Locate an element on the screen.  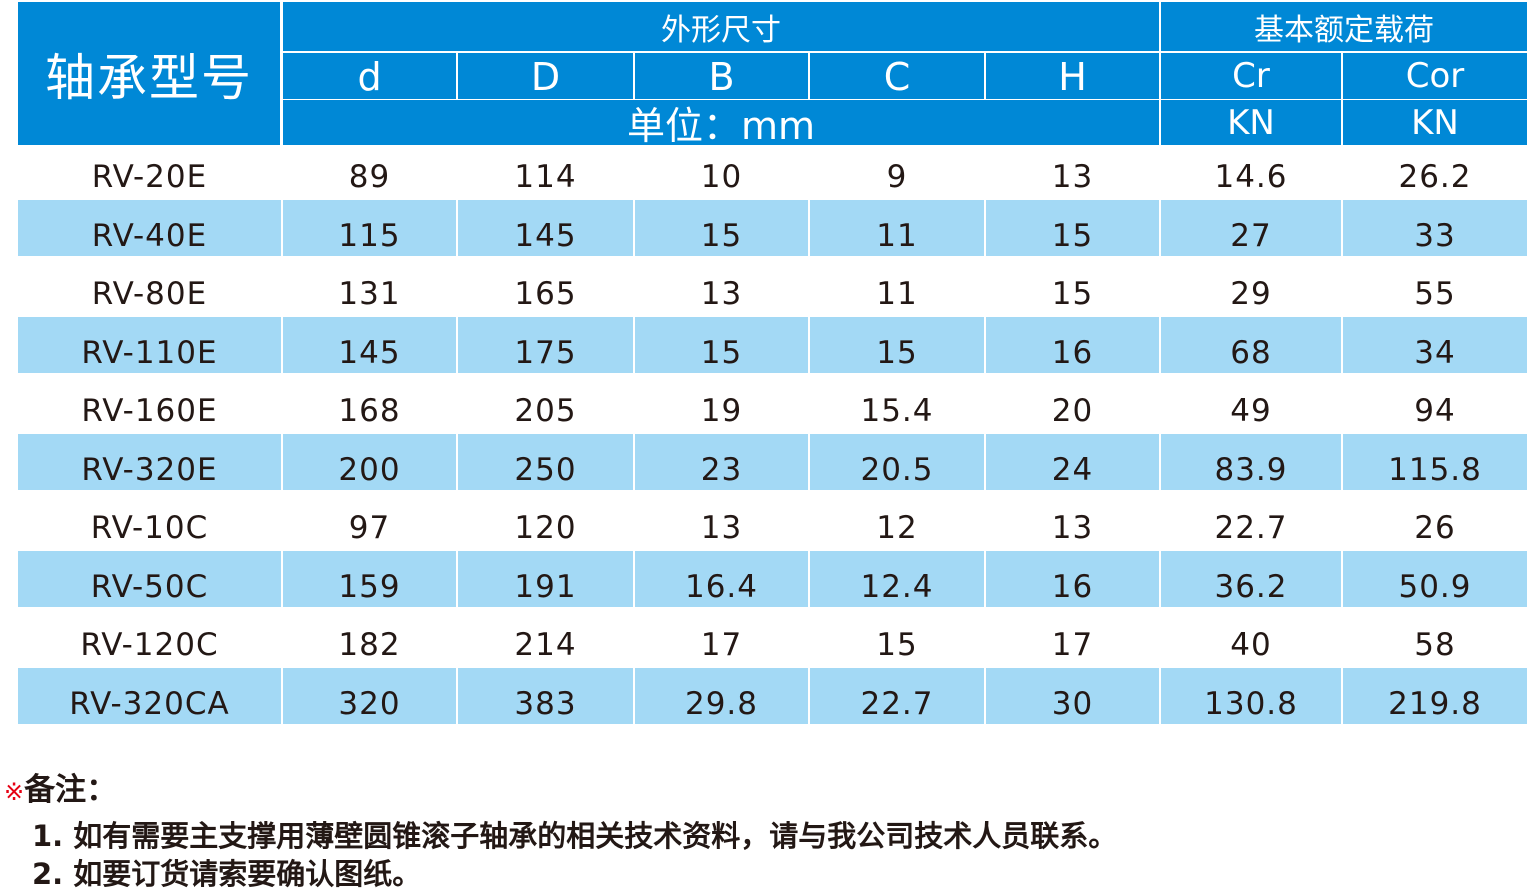
model-cell: RV-320E is located at coordinates (149, 461).